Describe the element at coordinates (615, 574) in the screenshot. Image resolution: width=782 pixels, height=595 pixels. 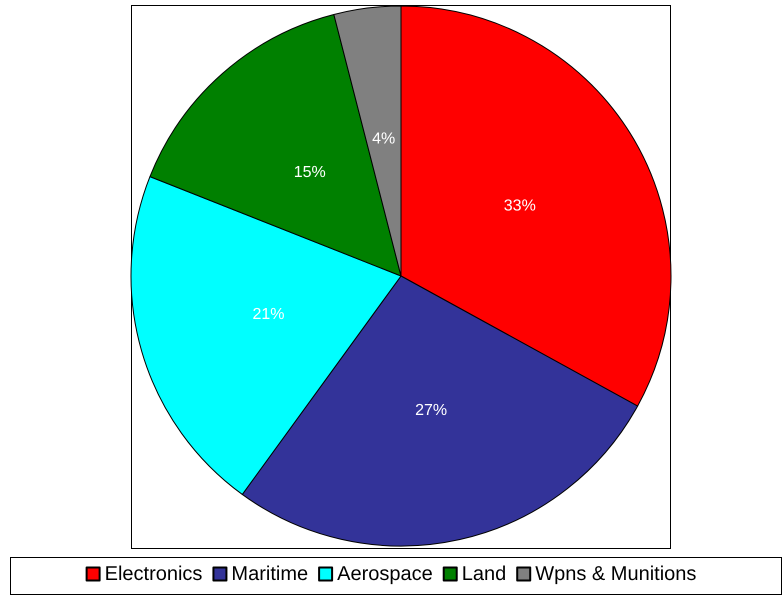
I see `legend-label: Wpns & Munitions` at that location.